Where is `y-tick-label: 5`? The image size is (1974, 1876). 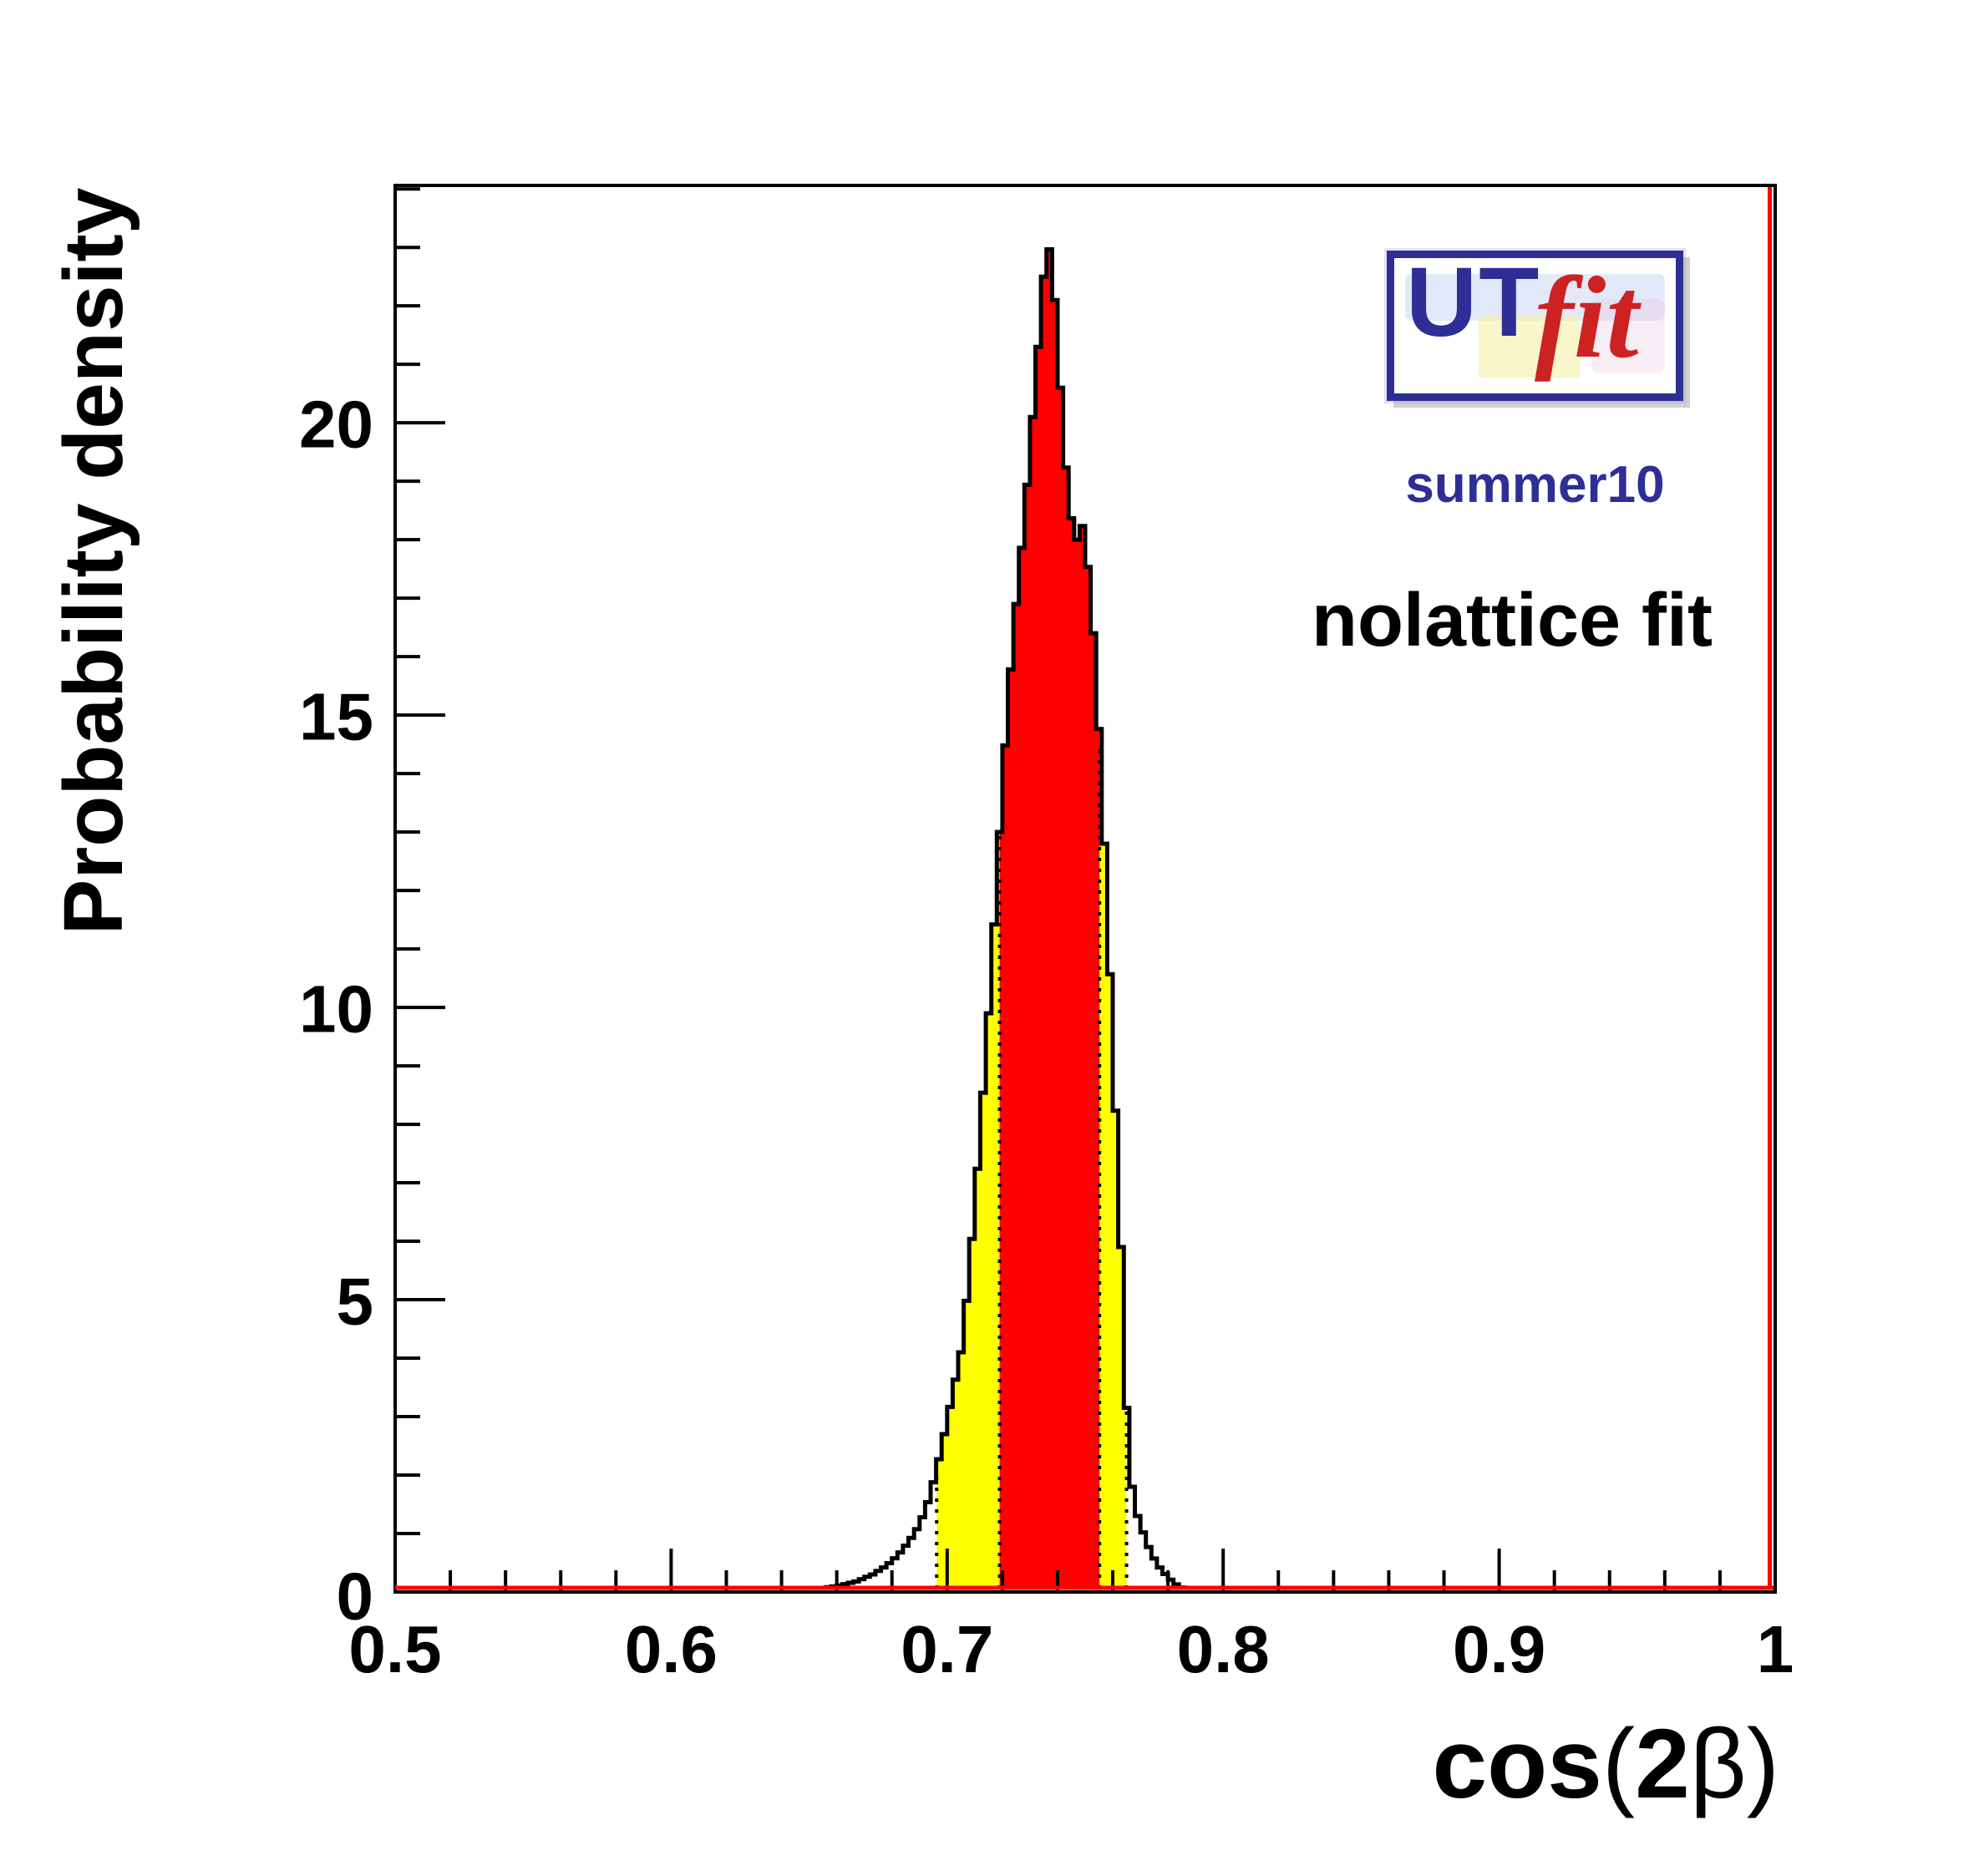
y-tick-label: 5 is located at coordinates (355, 1302).